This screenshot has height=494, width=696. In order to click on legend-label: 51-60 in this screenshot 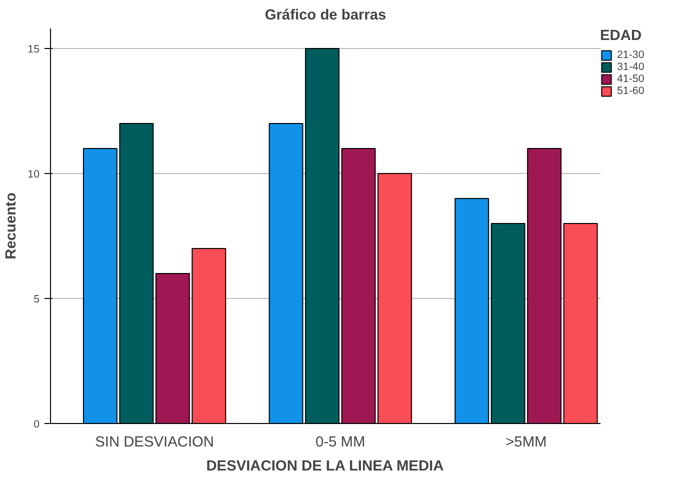, I will do `click(630, 91)`.